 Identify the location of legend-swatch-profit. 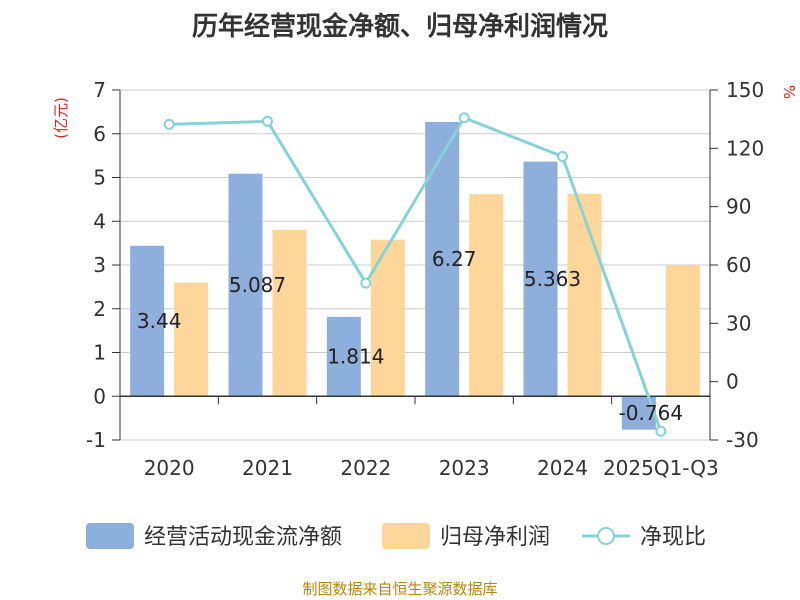
(406, 536).